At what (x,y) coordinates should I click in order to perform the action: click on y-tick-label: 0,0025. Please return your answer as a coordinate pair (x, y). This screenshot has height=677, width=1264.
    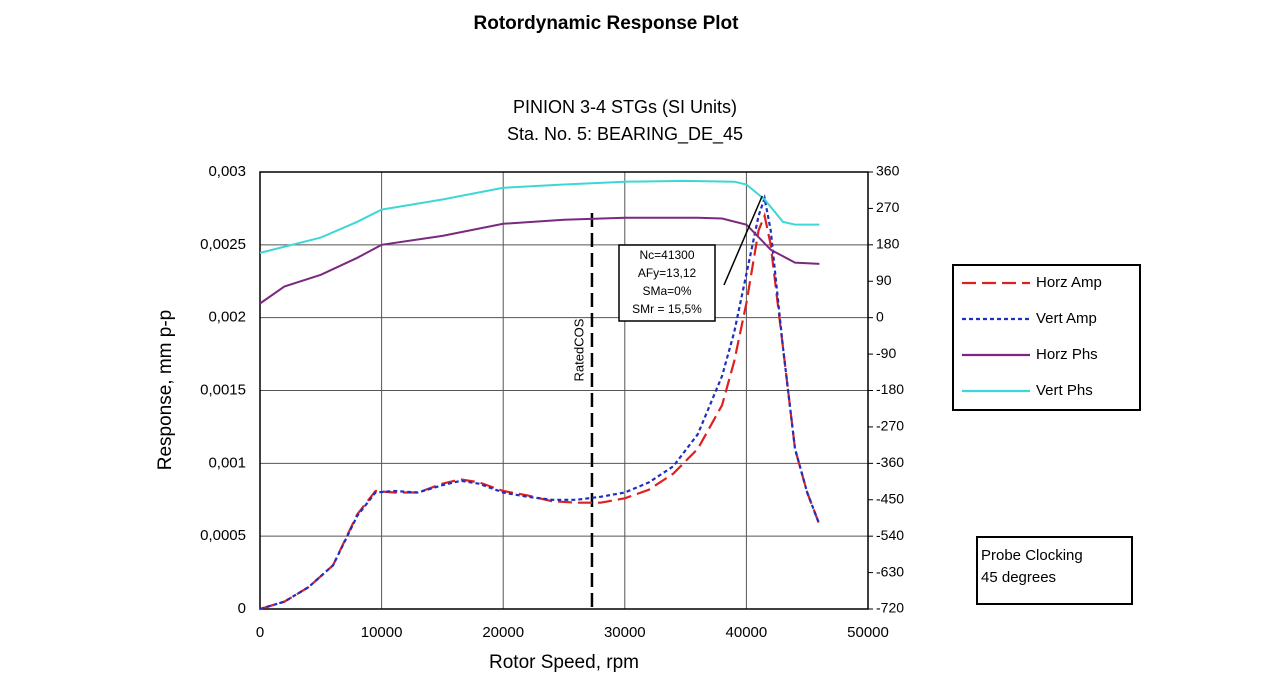
    Looking at the image, I should click on (223, 244).